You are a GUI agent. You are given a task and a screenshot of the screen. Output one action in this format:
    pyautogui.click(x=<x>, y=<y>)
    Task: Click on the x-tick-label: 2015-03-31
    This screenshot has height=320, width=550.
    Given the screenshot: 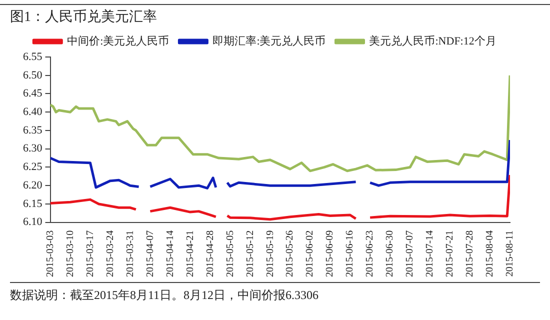 What is the action you would take?
    pyautogui.click(x=130, y=254)
    